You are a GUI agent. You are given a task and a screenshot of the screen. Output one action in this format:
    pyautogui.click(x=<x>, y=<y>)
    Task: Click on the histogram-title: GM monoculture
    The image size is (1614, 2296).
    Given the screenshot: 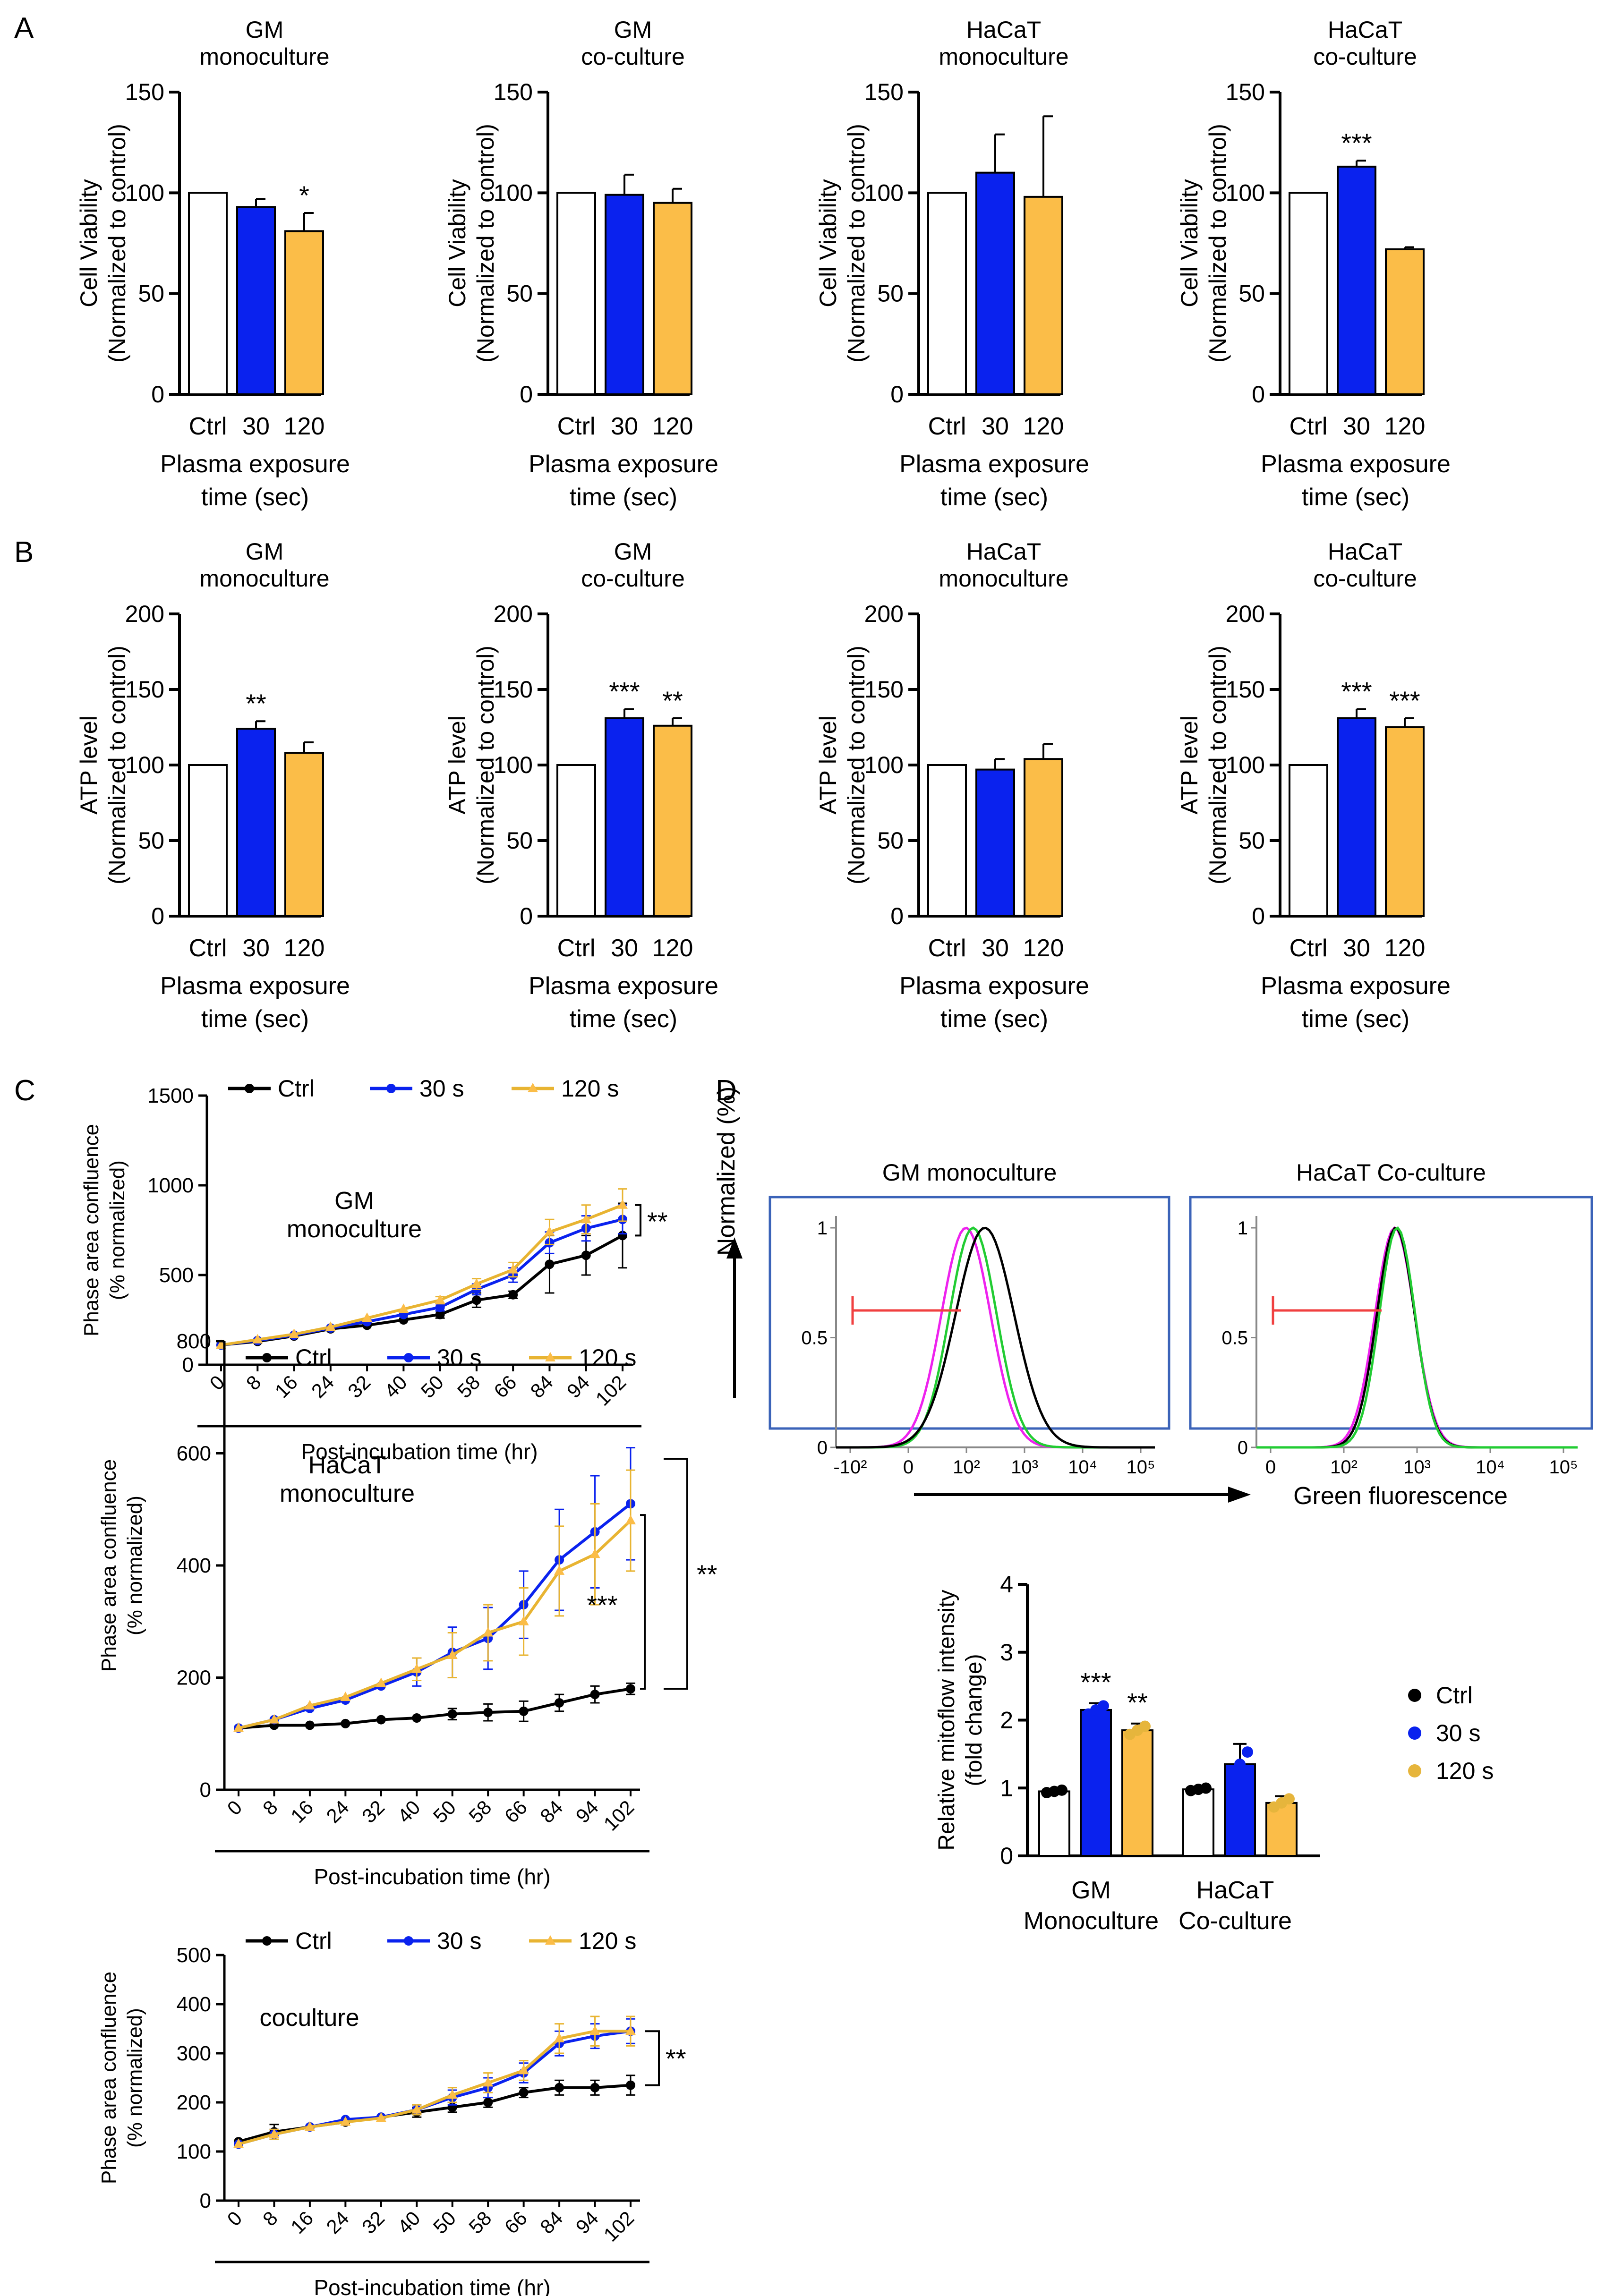 What is the action you would take?
    pyautogui.click(x=969, y=1173)
    